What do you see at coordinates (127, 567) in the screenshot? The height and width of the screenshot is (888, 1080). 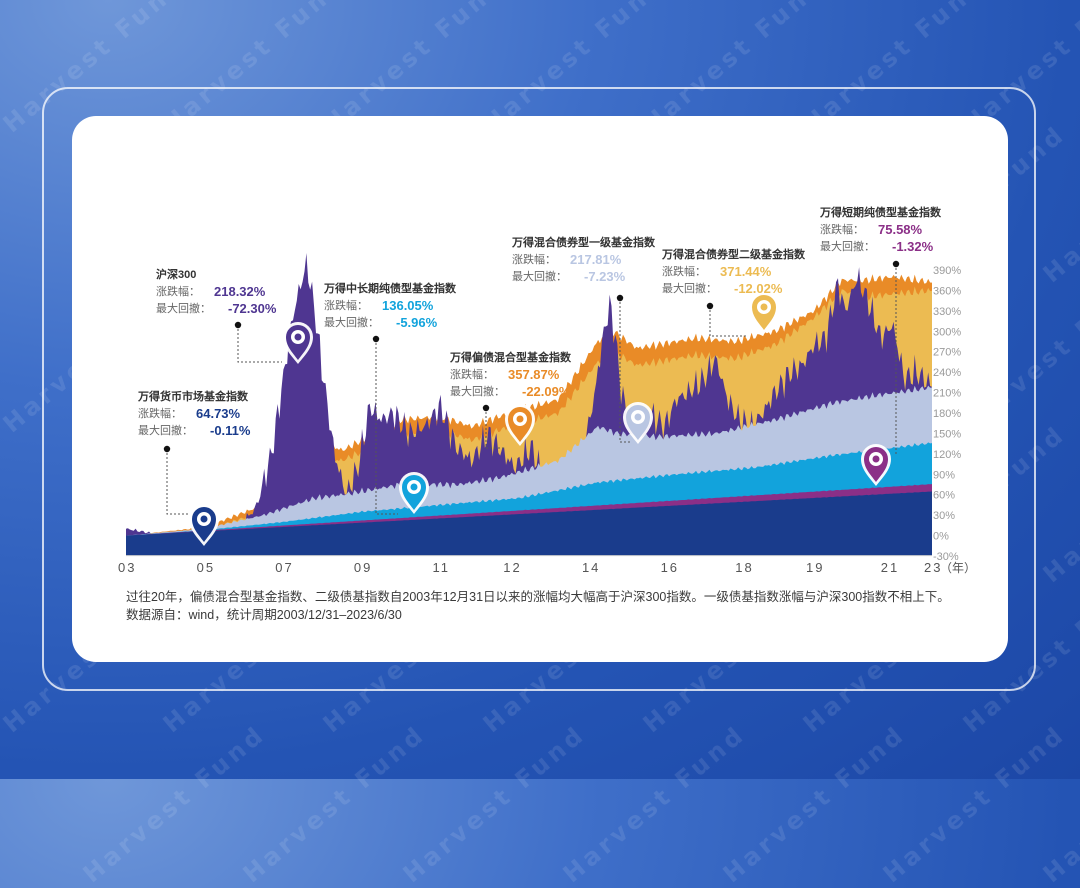 I see `x-tick-label: 03` at bounding box center [127, 567].